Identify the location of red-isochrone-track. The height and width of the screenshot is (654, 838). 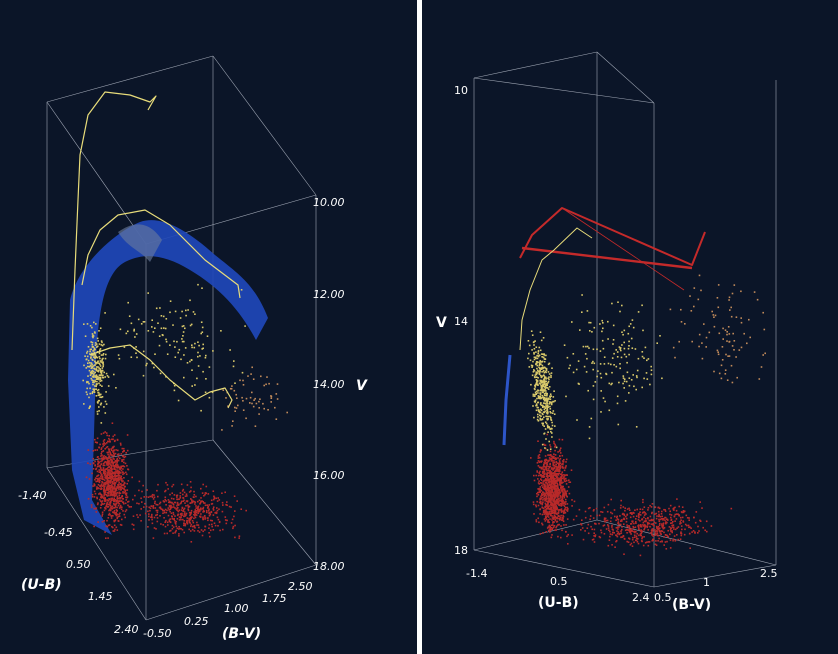
(623, 249).